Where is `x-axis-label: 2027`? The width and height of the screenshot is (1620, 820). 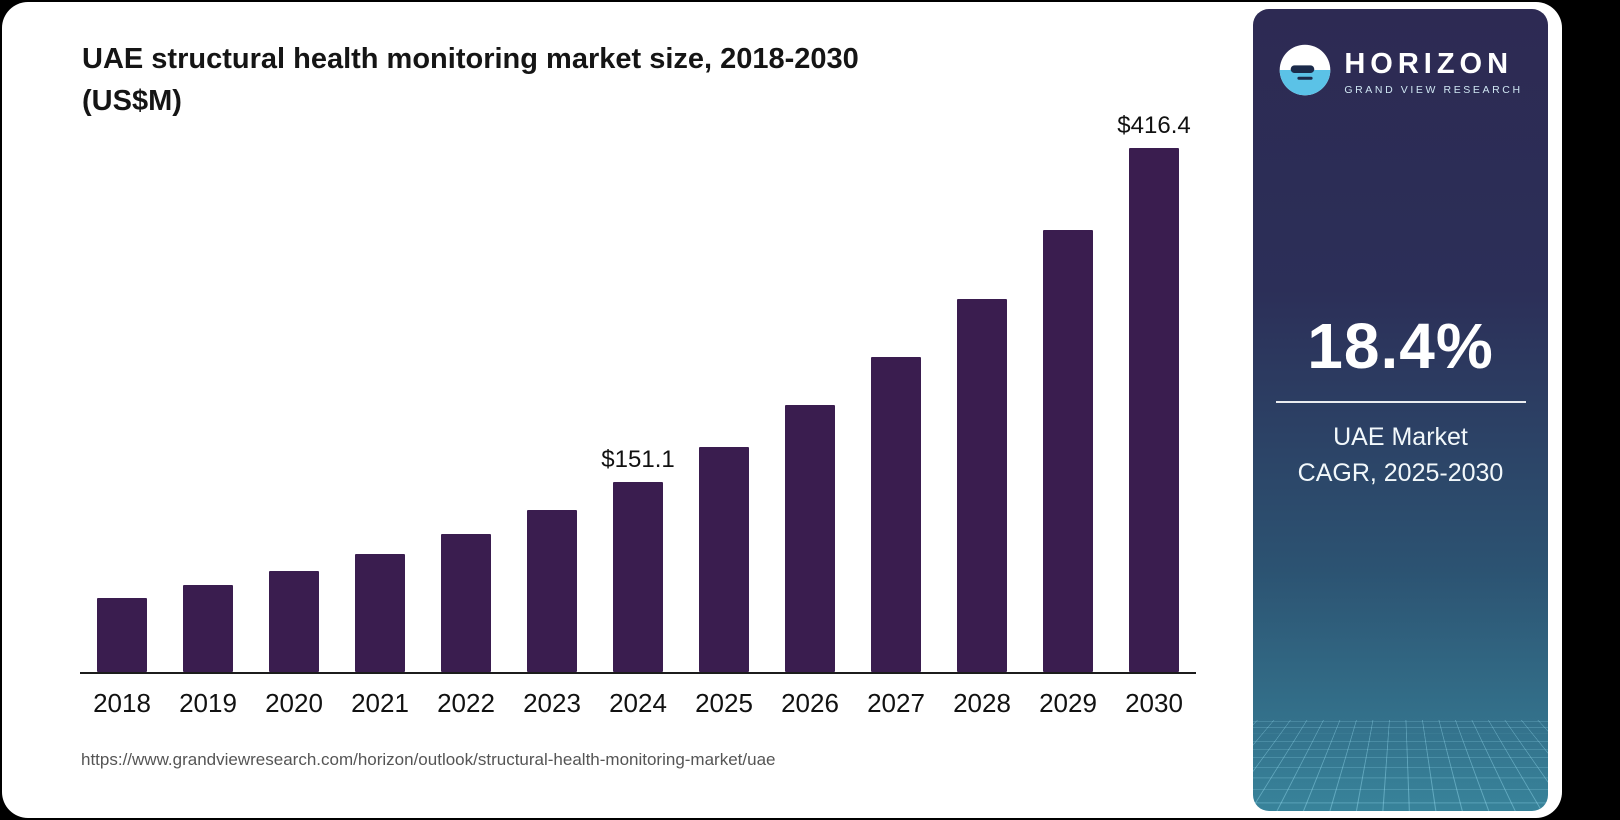 x-axis-label: 2027 is located at coordinates (896, 703).